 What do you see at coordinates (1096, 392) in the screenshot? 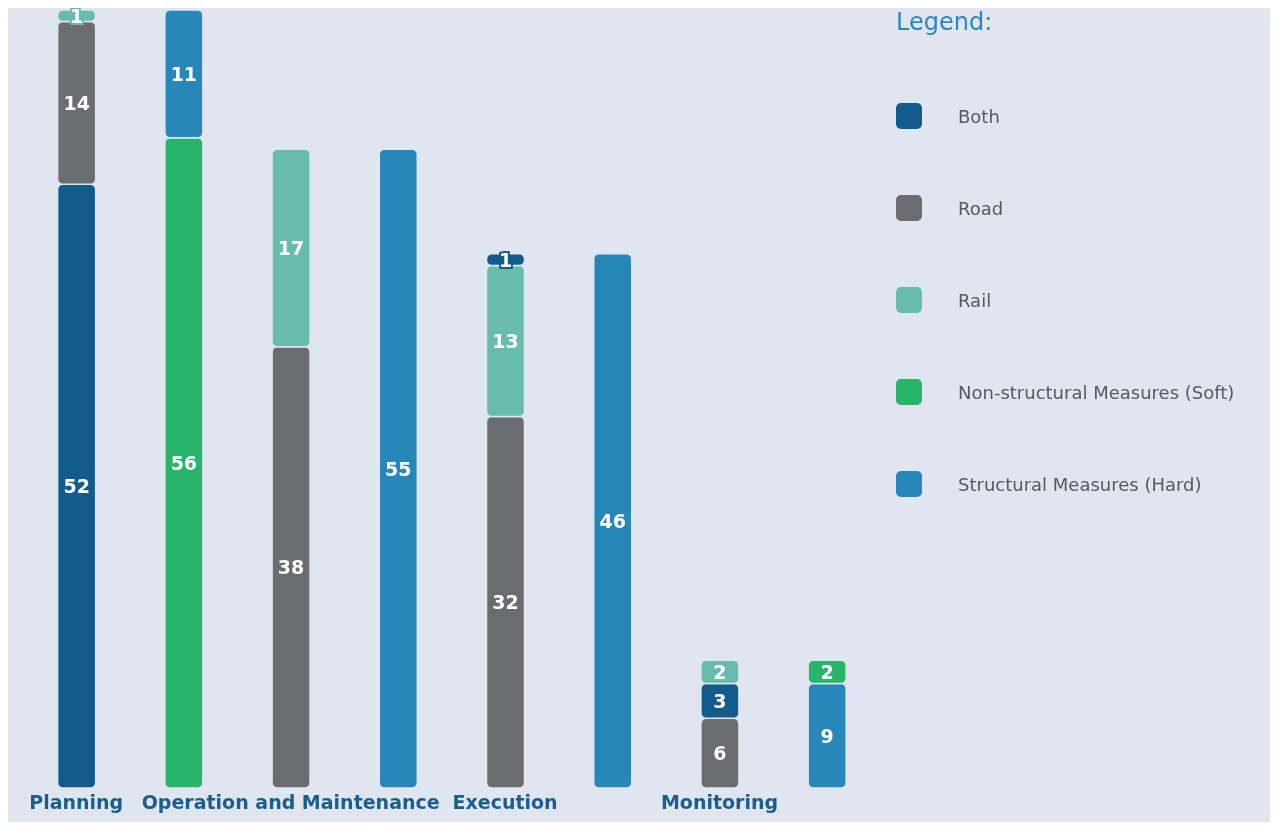
I see `legend-label: Non-structural Measures (Soft)` at bounding box center [1096, 392].